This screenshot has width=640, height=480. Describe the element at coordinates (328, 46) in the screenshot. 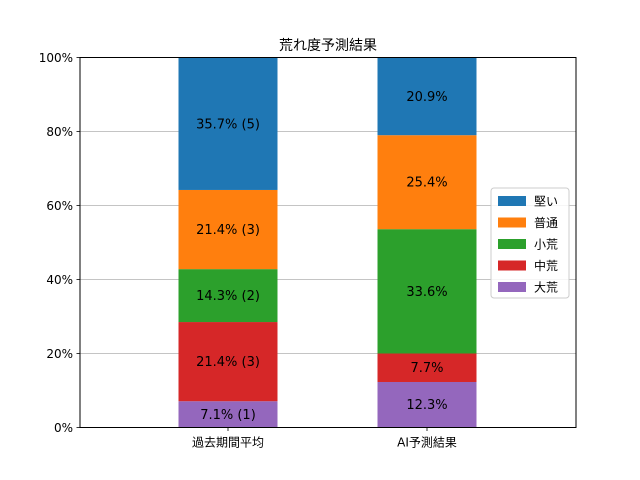

I see `chart-title: 荒れ度予測結果` at that location.